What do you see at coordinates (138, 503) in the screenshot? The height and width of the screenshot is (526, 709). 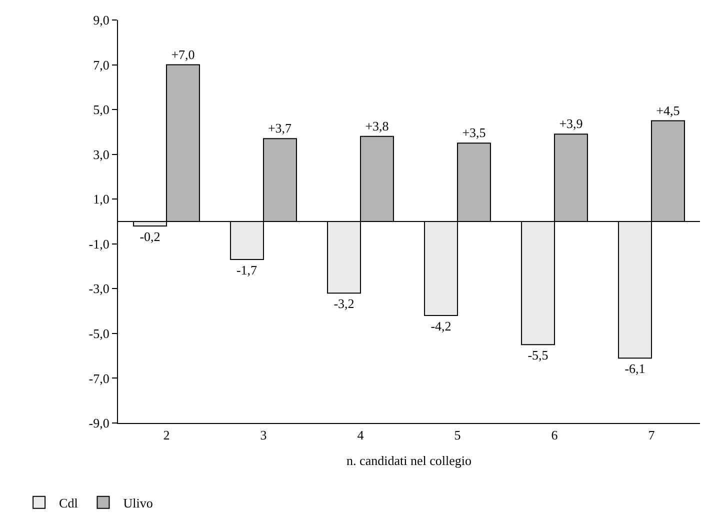 I see `legend-label: Ulivo` at bounding box center [138, 503].